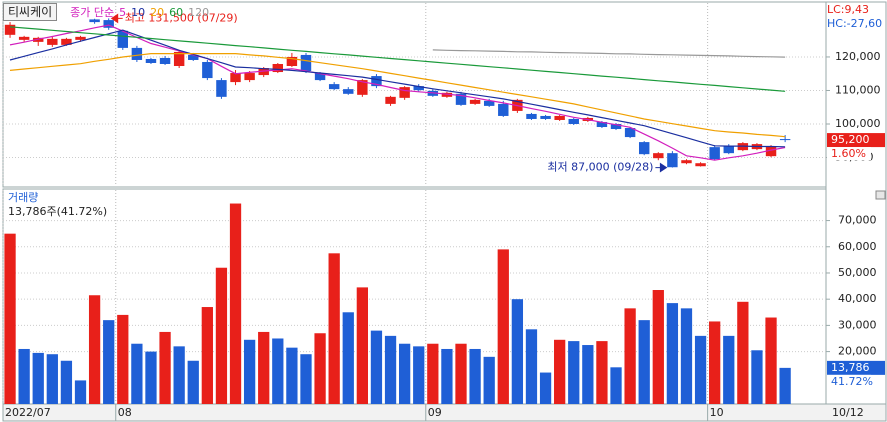 The height and width of the screenshot is (422, 887). What do you see at coordinates (857, 272) in the screenshot?
I see `y-tick-label: 50,000` at bounding box center [857, 272].